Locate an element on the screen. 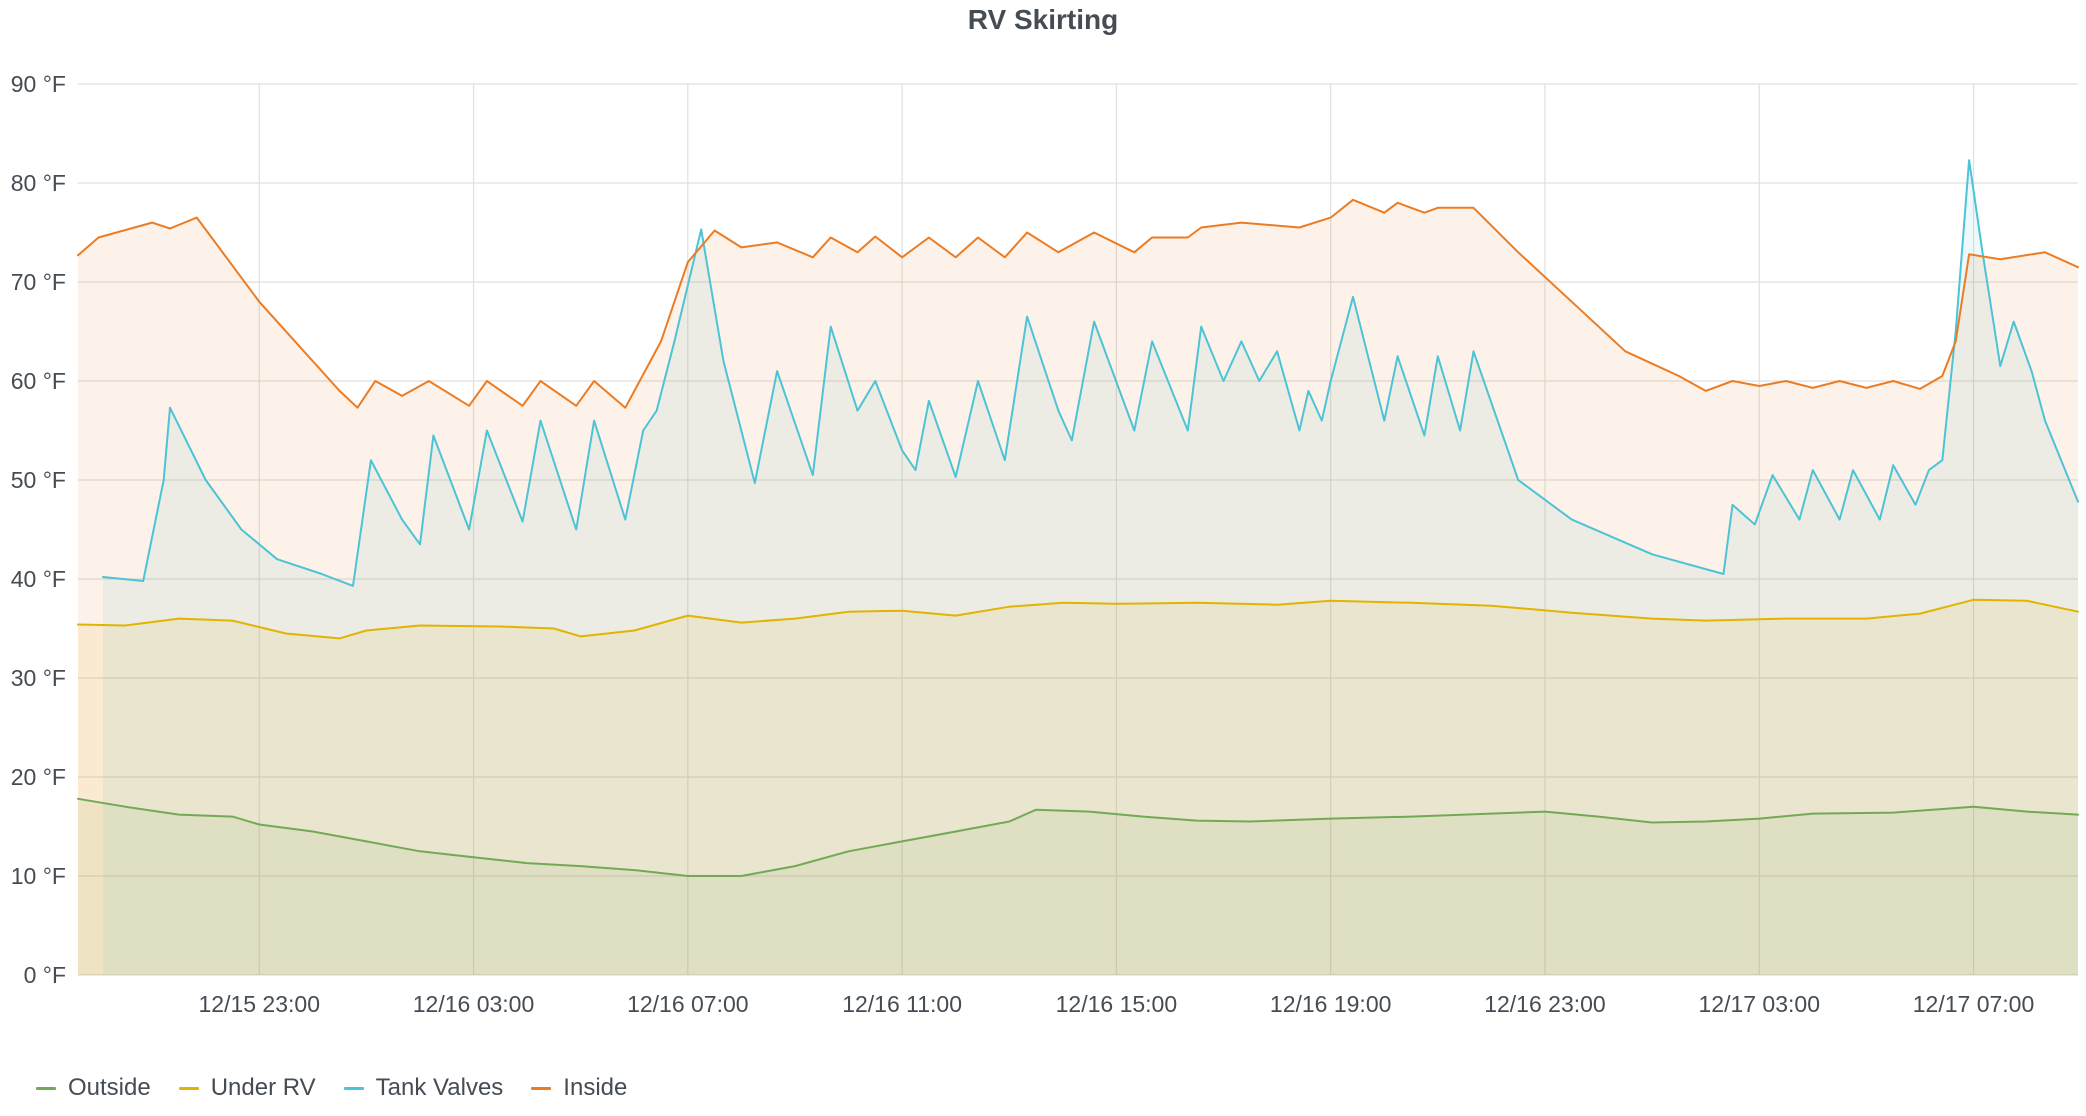  chart-title: RV Skirting is located at coordinates (1043, 19).